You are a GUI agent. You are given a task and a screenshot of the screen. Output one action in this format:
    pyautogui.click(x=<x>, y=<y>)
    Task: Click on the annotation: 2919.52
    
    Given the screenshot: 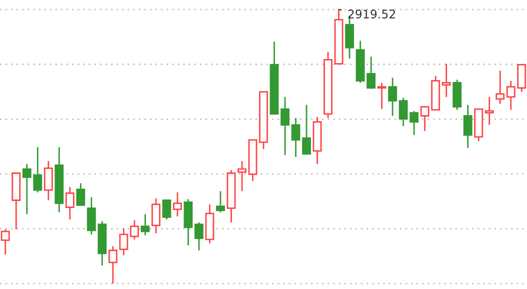 What is the action you would take?
    pyautogui.click(x=372, y=14)
    